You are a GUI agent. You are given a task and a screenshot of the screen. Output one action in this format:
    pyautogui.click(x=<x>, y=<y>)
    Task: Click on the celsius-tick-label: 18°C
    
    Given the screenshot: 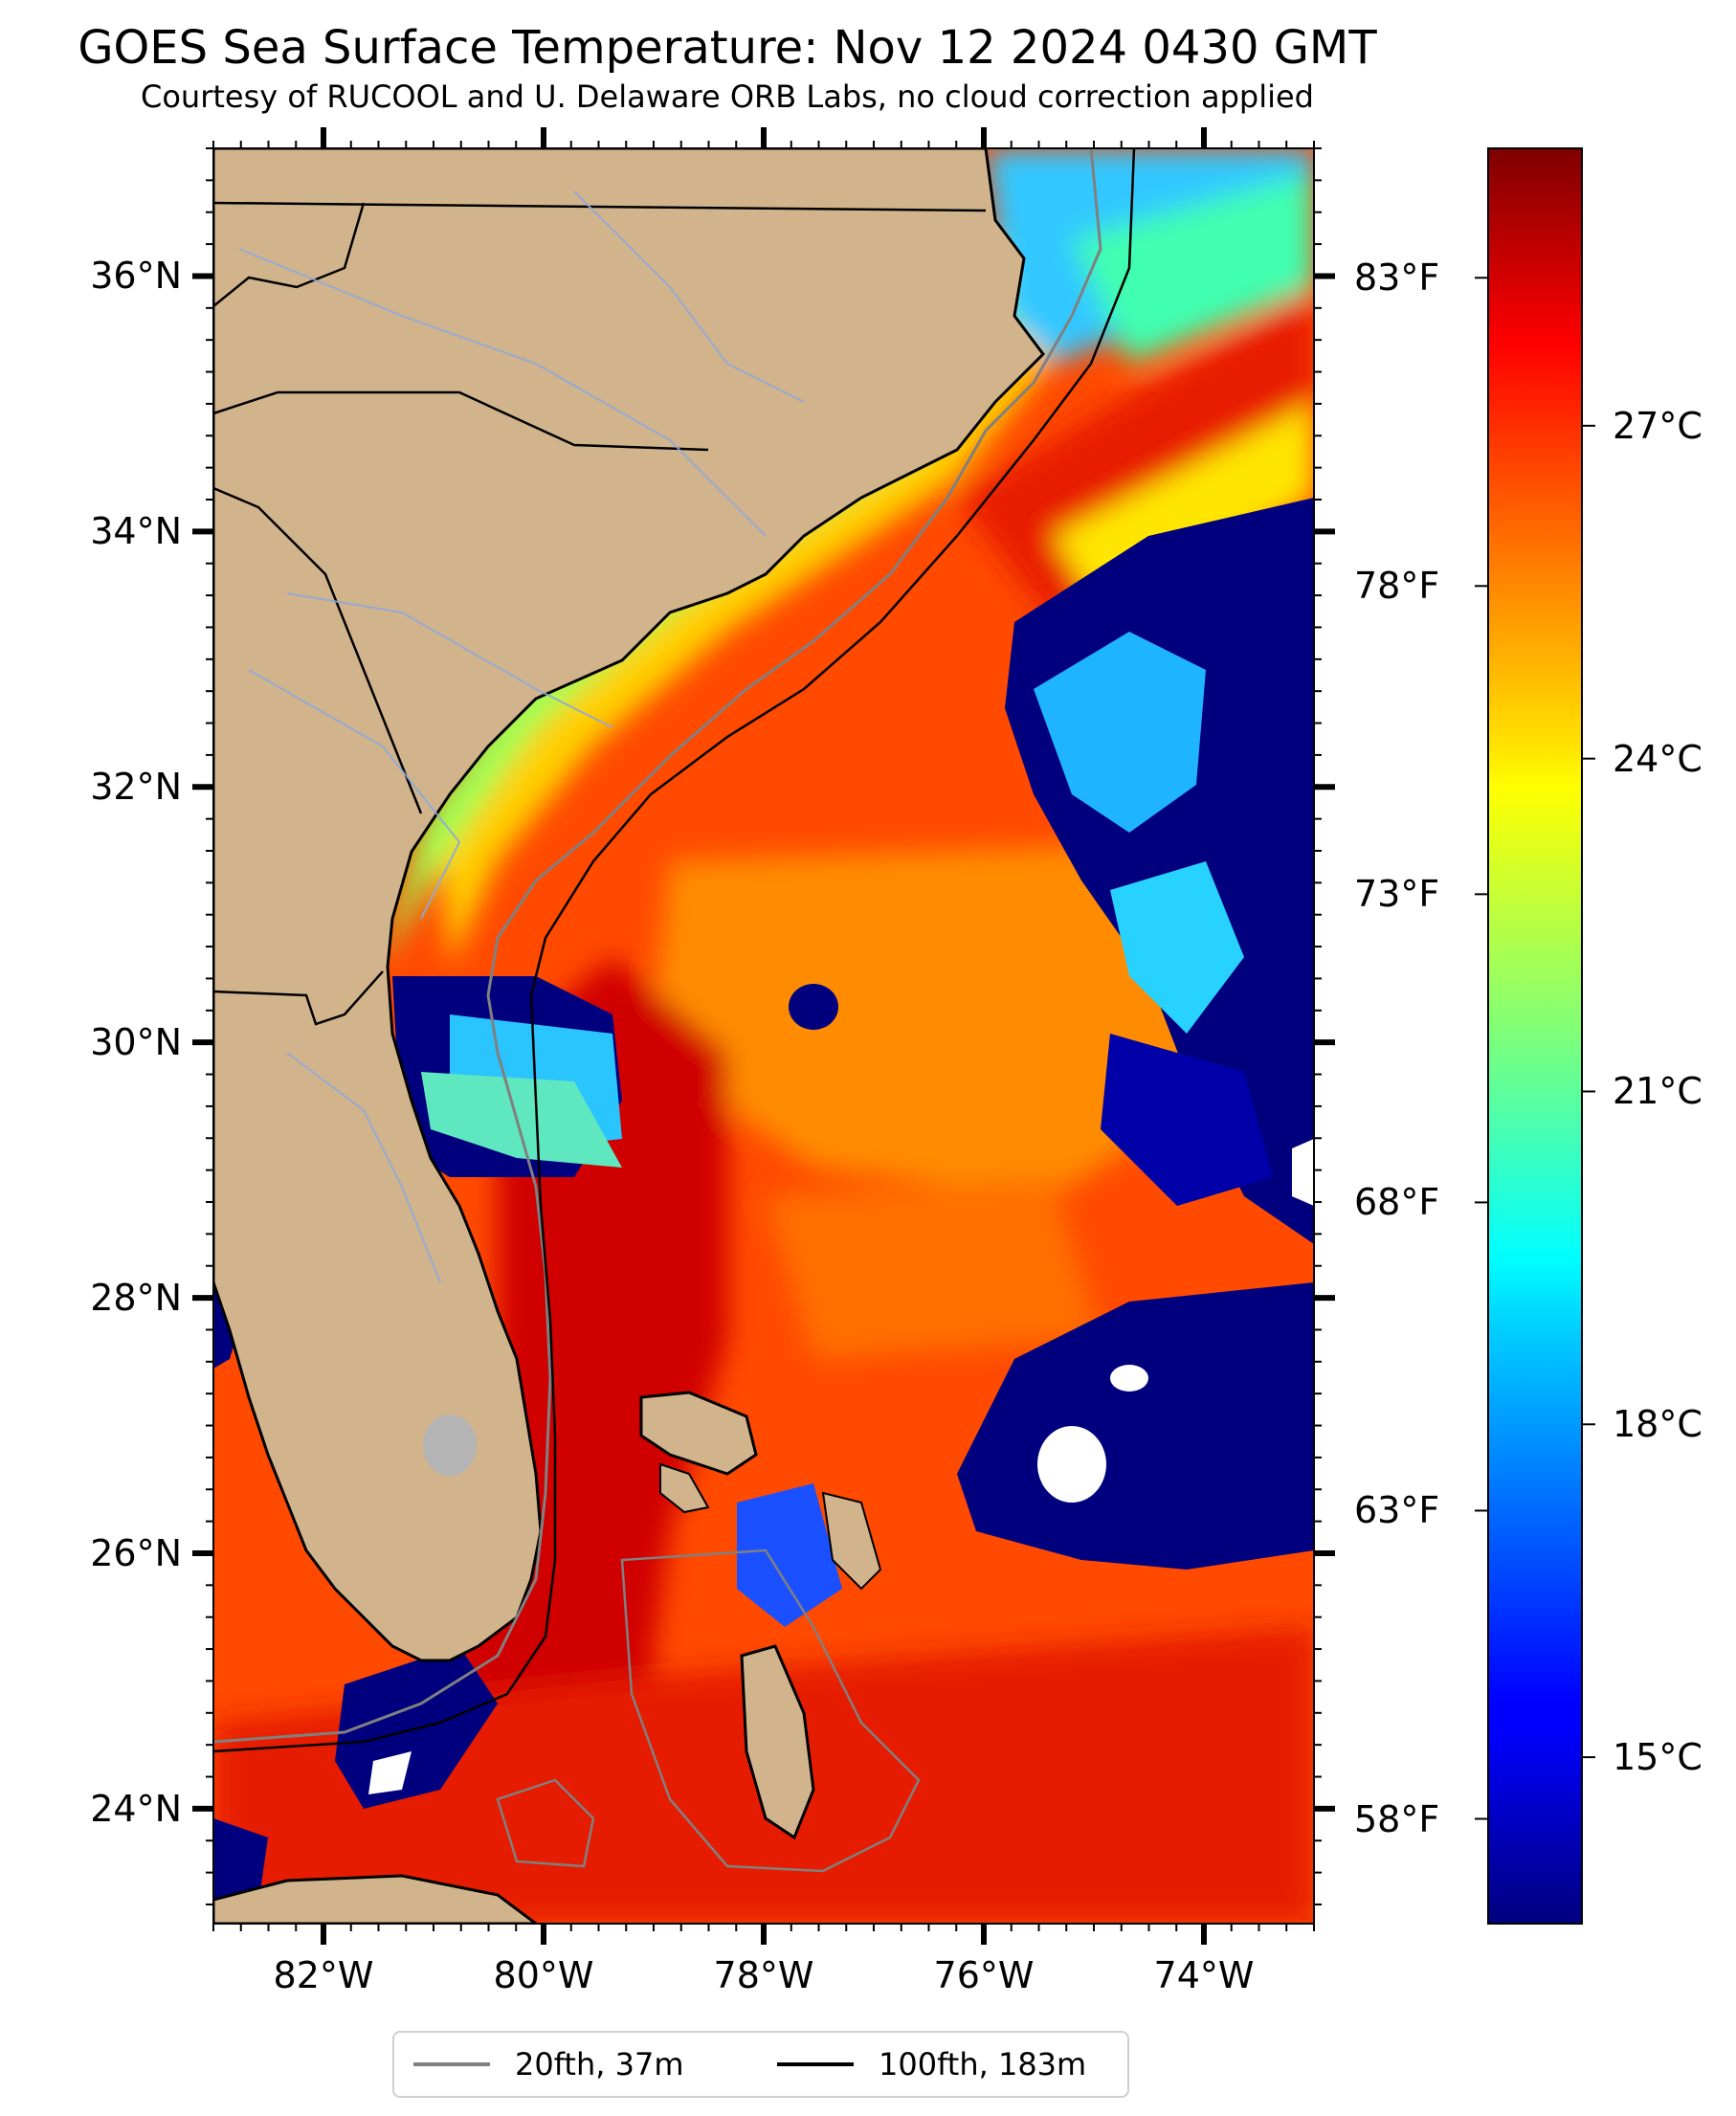 What is the action you would take?
    pyautogui.click(x=1658, y=1424)
    